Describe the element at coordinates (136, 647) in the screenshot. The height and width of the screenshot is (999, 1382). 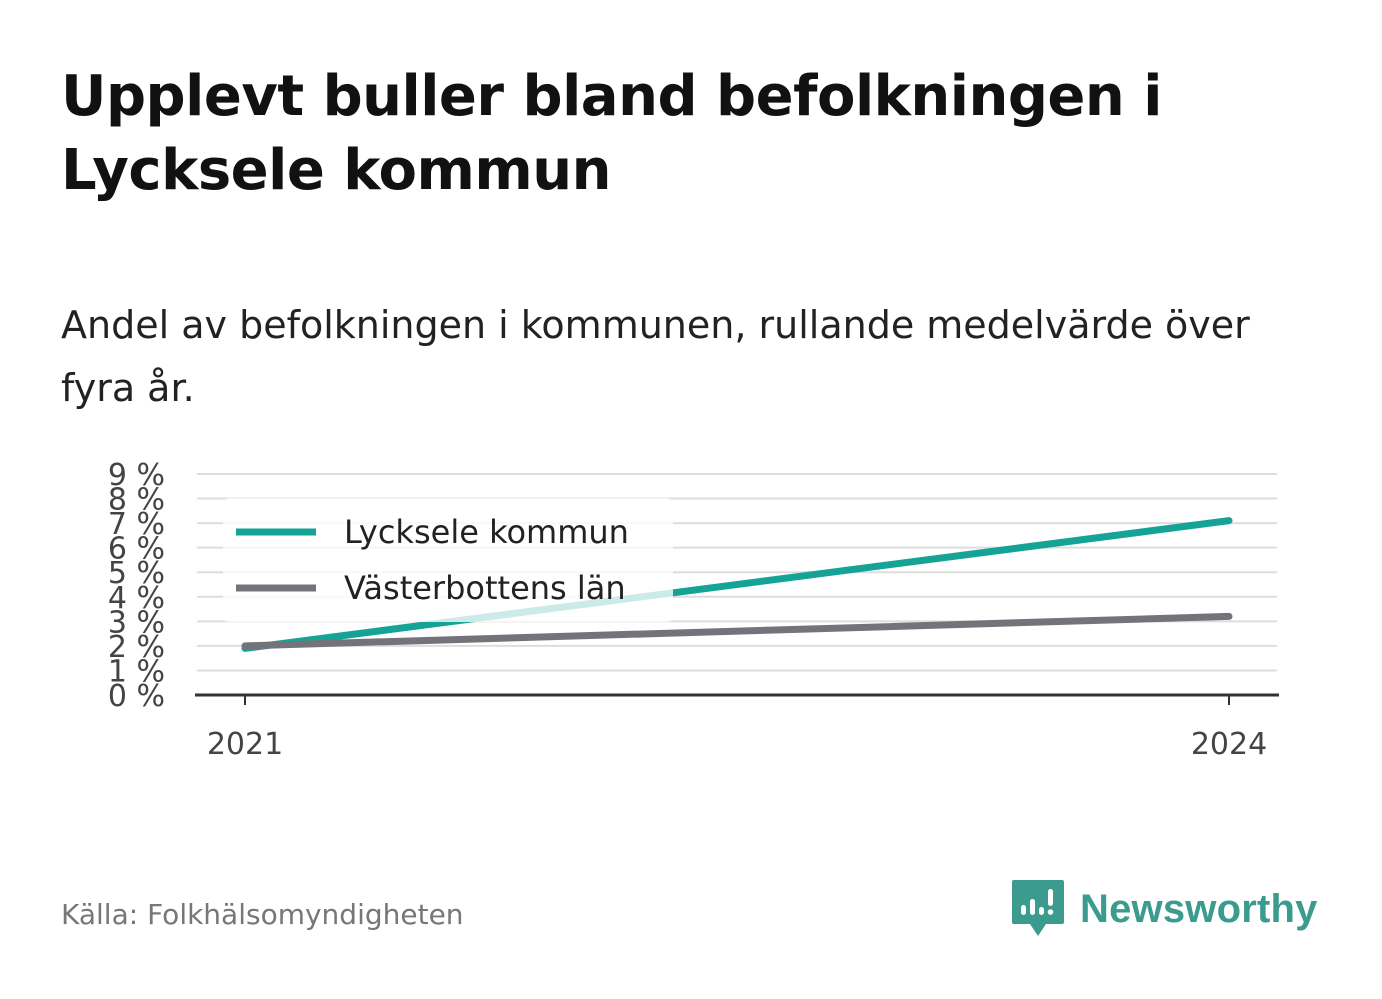
I see `y-tick-label: 2 %` at that location.